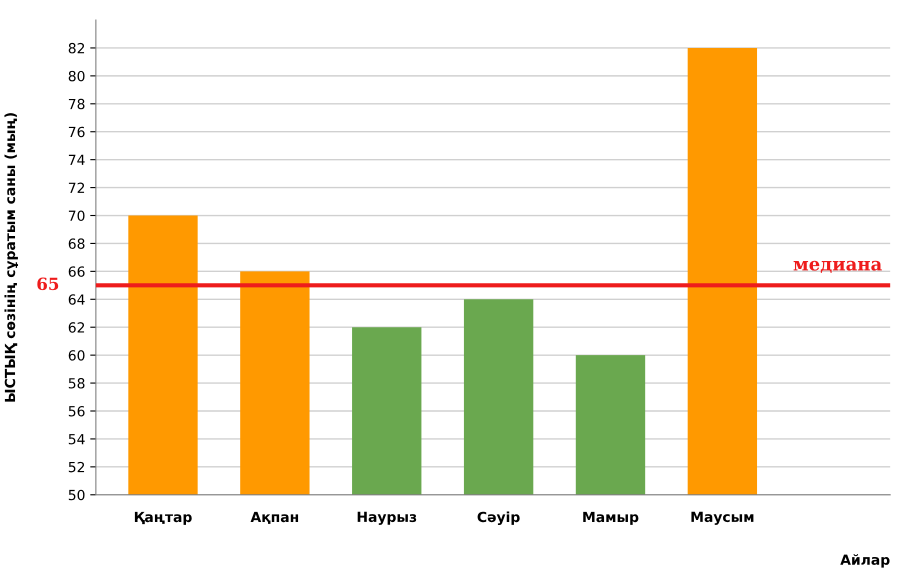 This screenshot has width=913, height=572. I want to click on y-tick-label: 62, so click(76, 327).